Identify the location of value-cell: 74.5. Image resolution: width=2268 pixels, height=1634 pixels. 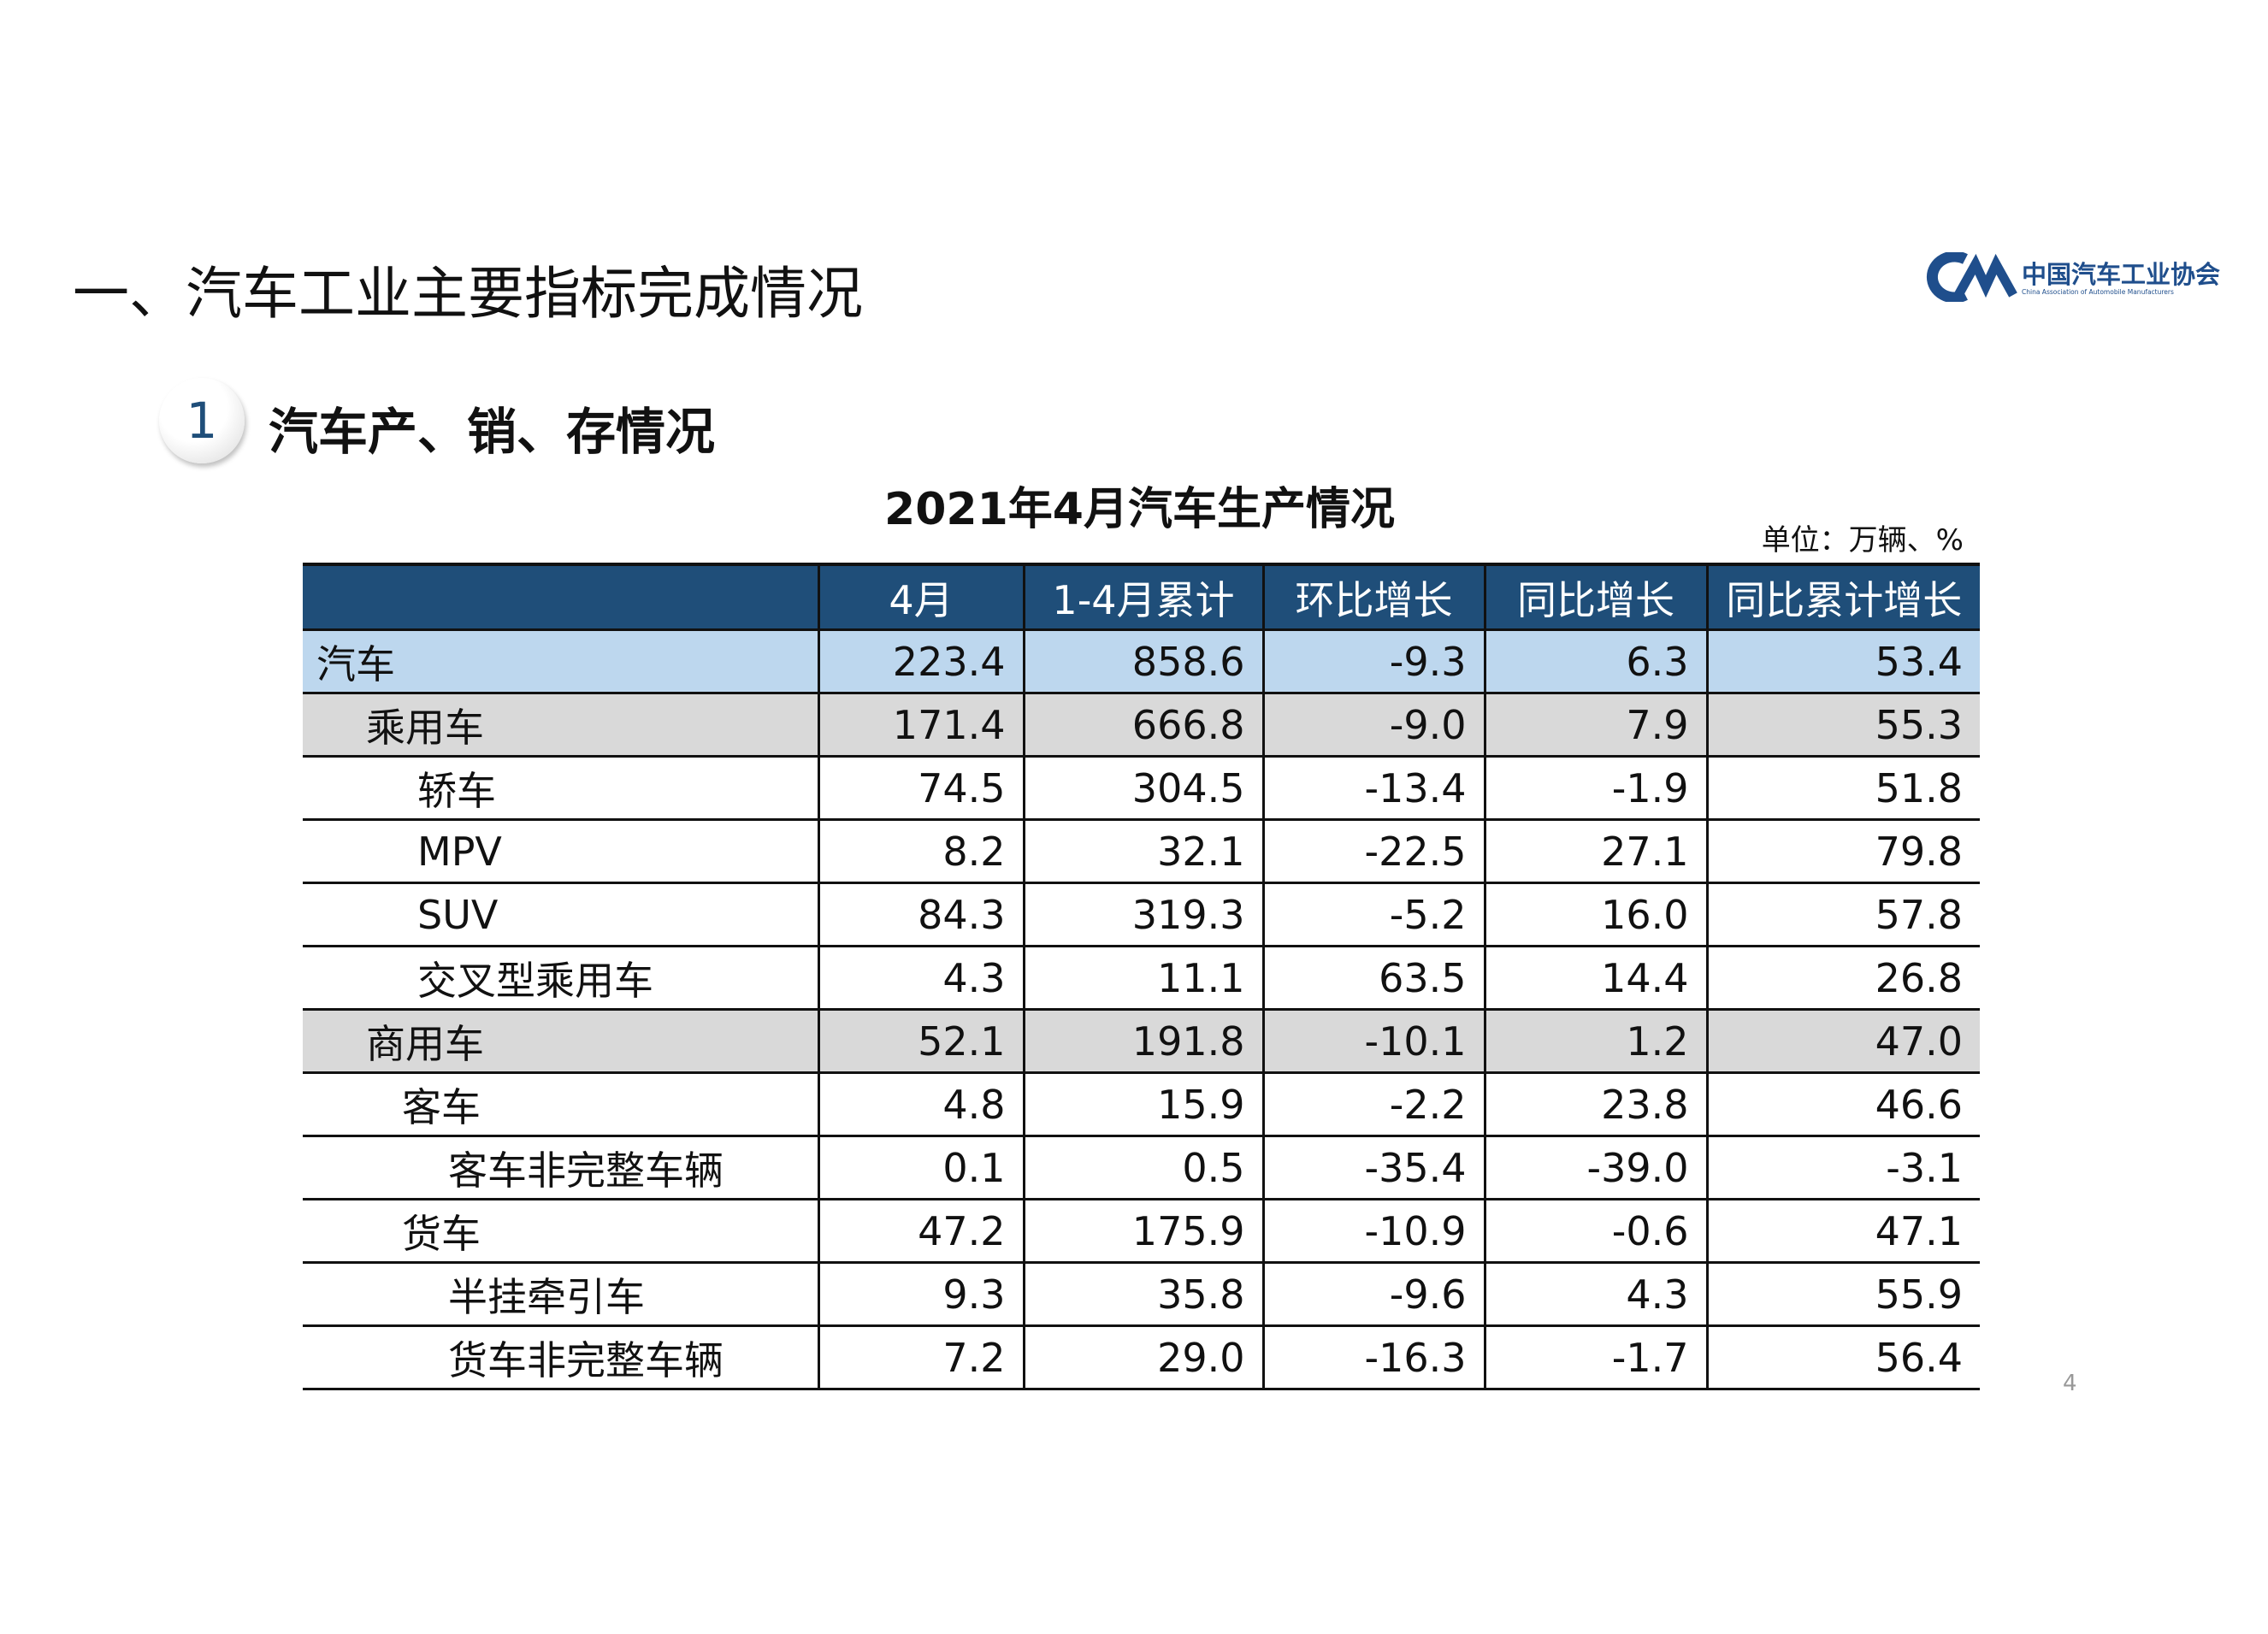
(920, 788).